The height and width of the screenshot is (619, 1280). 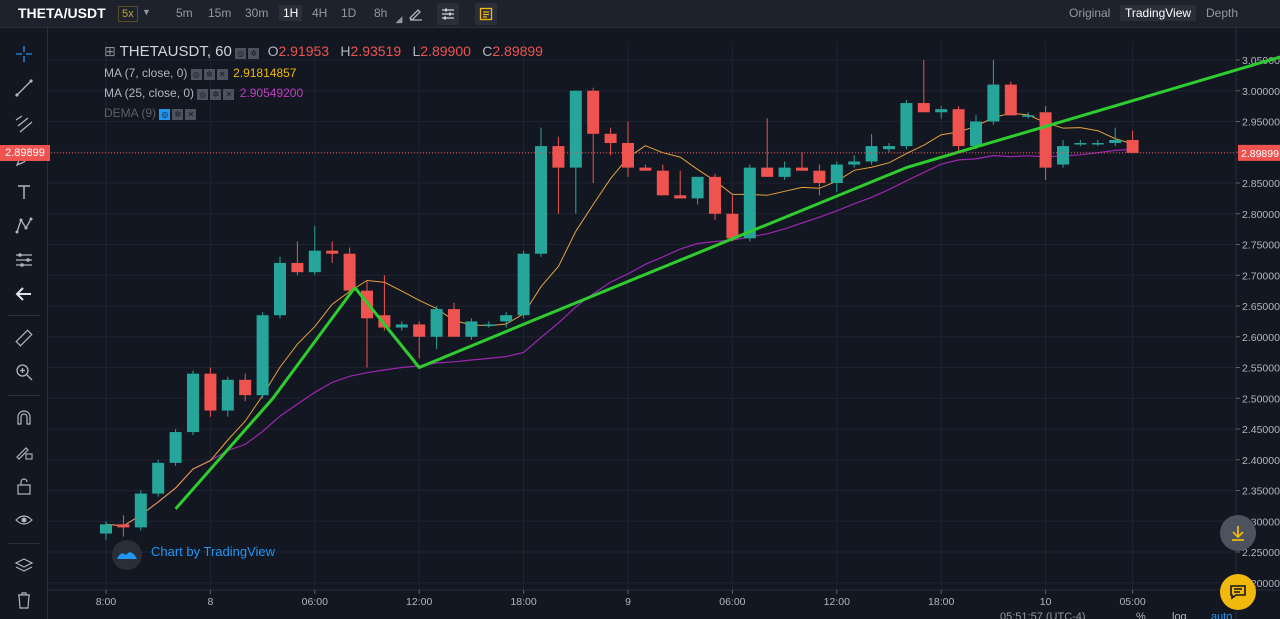 I want to click on symbol-dropdown-icon: ▼, so click(x=146, y=12).